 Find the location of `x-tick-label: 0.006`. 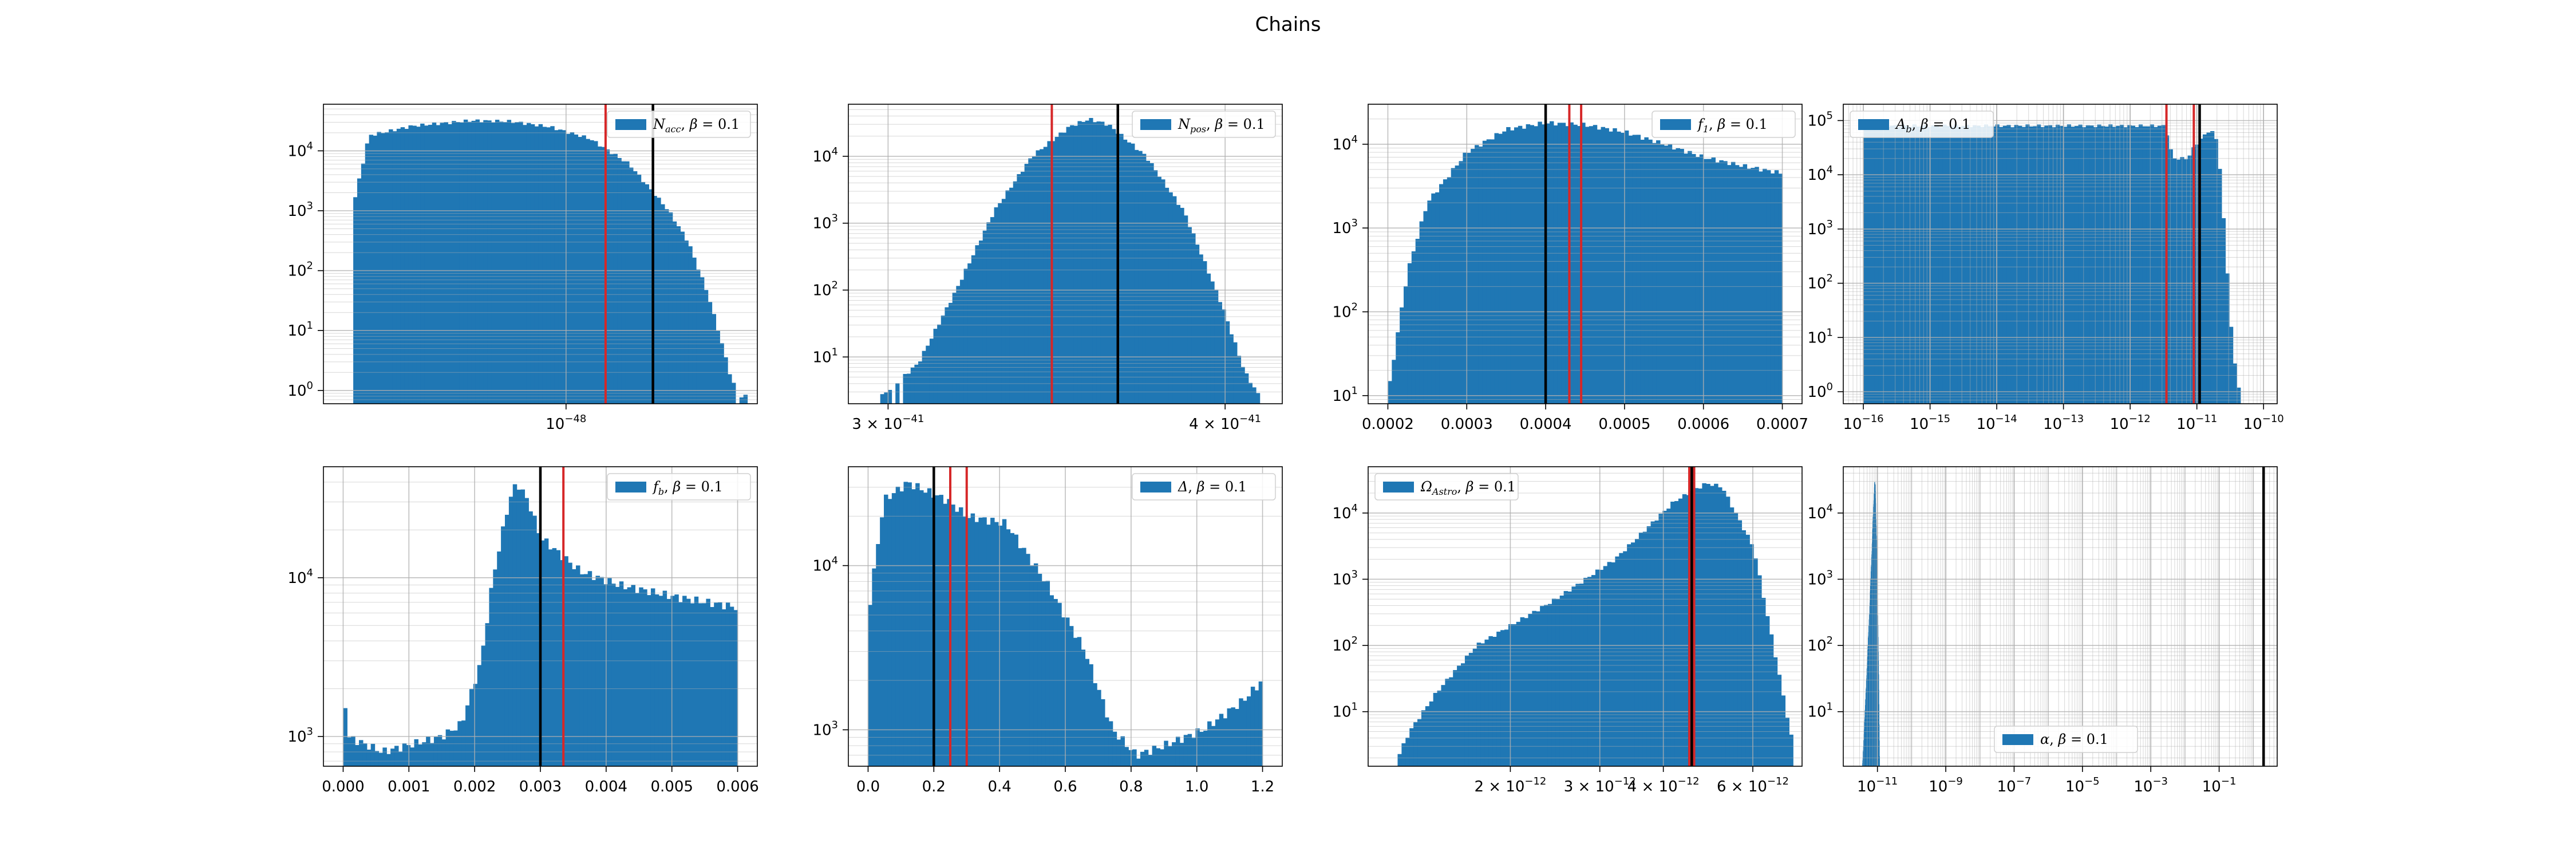

x-tick-label: 0.006 is located at coordinates (737, 786).